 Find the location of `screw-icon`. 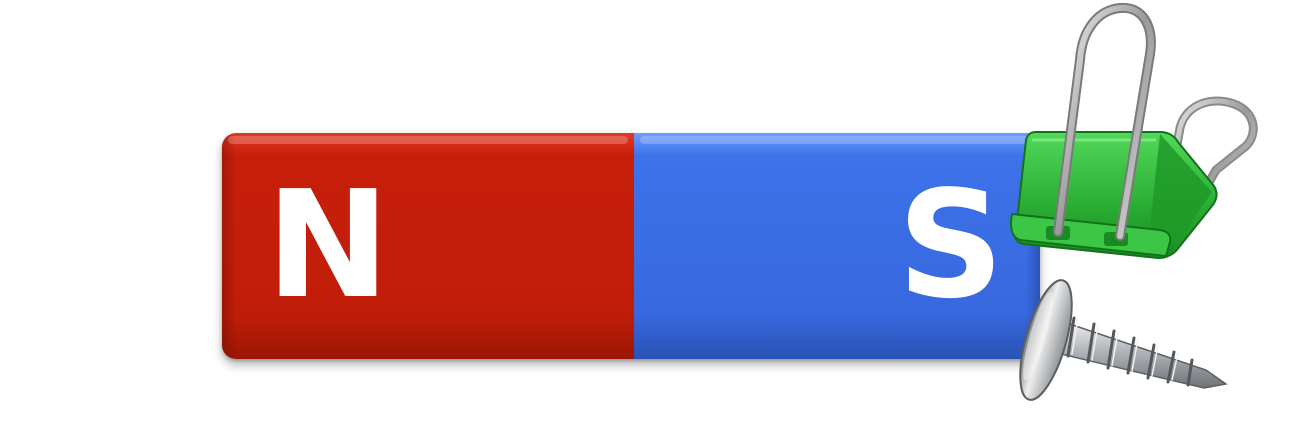

screw-icon is located at coordinates (1118, 340).